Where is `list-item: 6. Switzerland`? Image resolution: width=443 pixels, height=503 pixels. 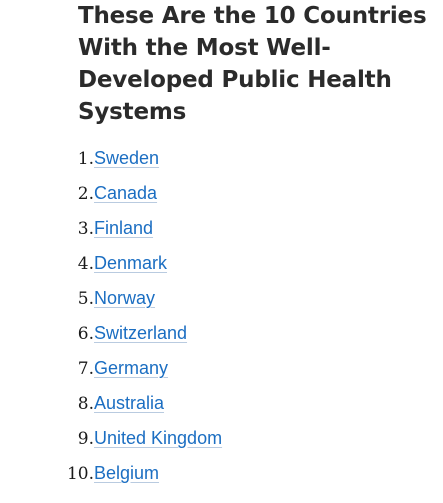 list-item: 6. Switzerland is located at coordinates (248, 333).